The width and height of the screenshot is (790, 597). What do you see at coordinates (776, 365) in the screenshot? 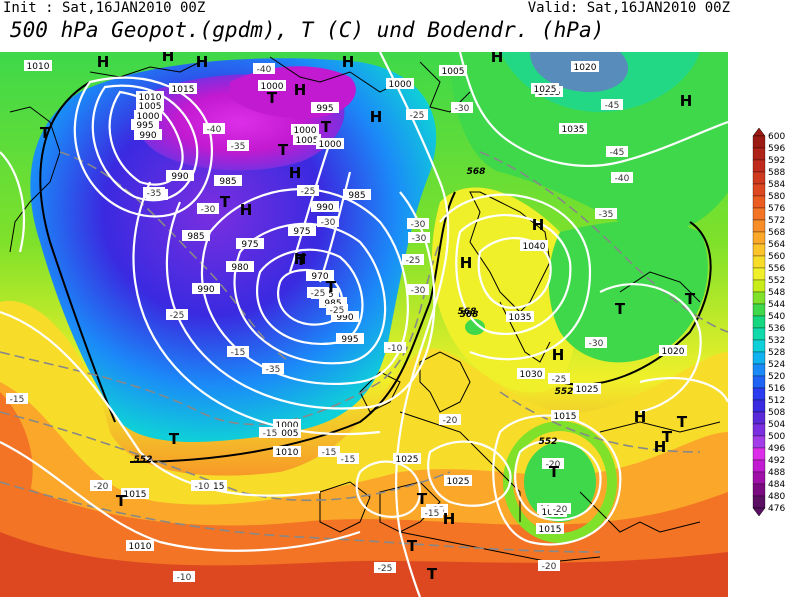
I see `colorbar-level-label: 524` at bounding box center [776, 365].